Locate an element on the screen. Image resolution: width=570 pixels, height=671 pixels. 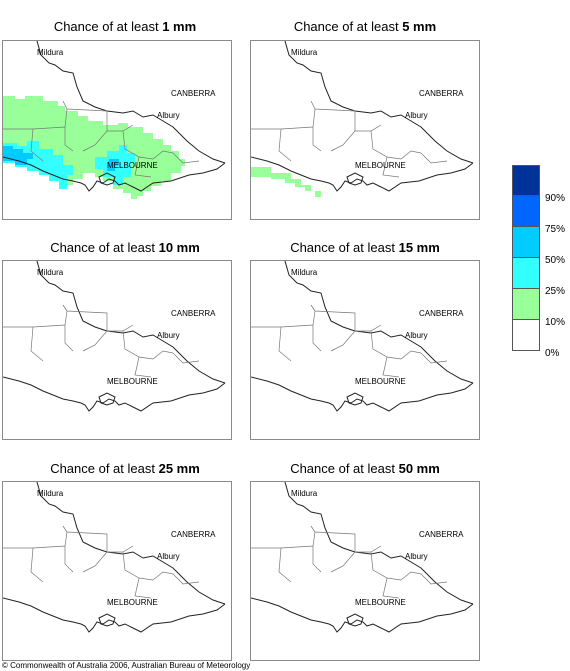
panel-title-5mm: Chance of at least 5 mm is located at coordinates (365, 26).